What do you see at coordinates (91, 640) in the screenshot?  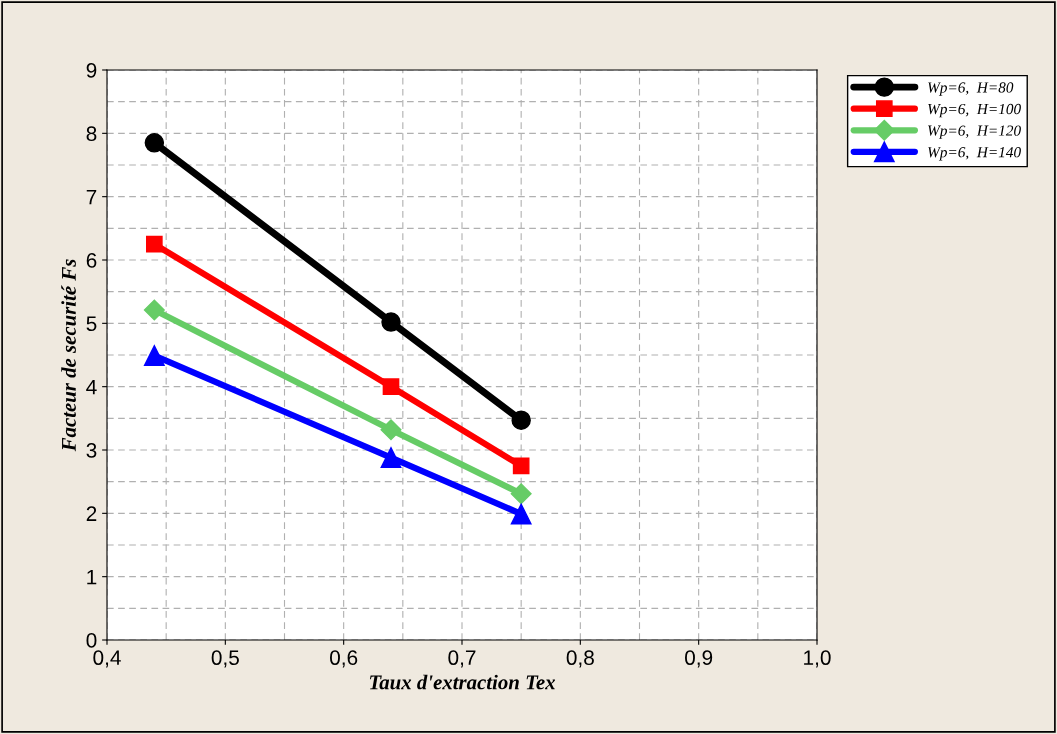 I see `y-tick-label: 0` at bounding box center [91, 640].